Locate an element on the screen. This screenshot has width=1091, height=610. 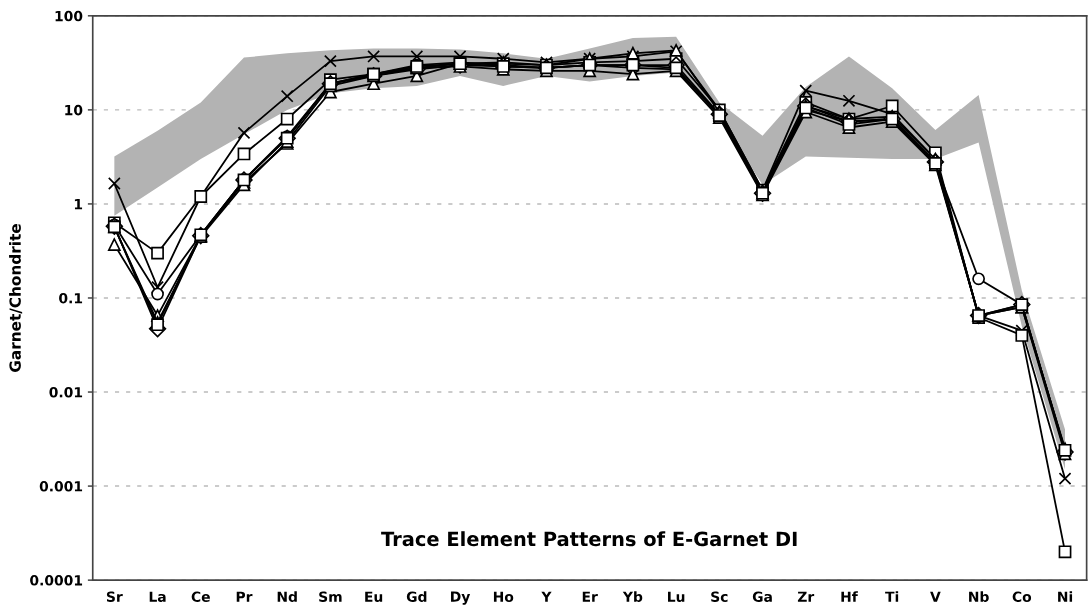
y-tick-label: 0.001 is located at coordinates (61, 486).